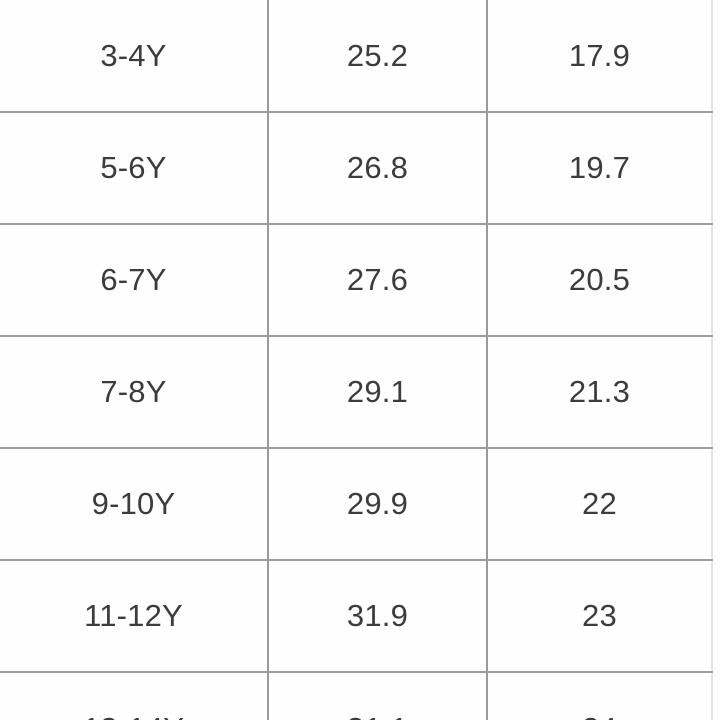 The image size is (720, 720). I want to click on cell-age: 9-10Y, so click(134, 504).